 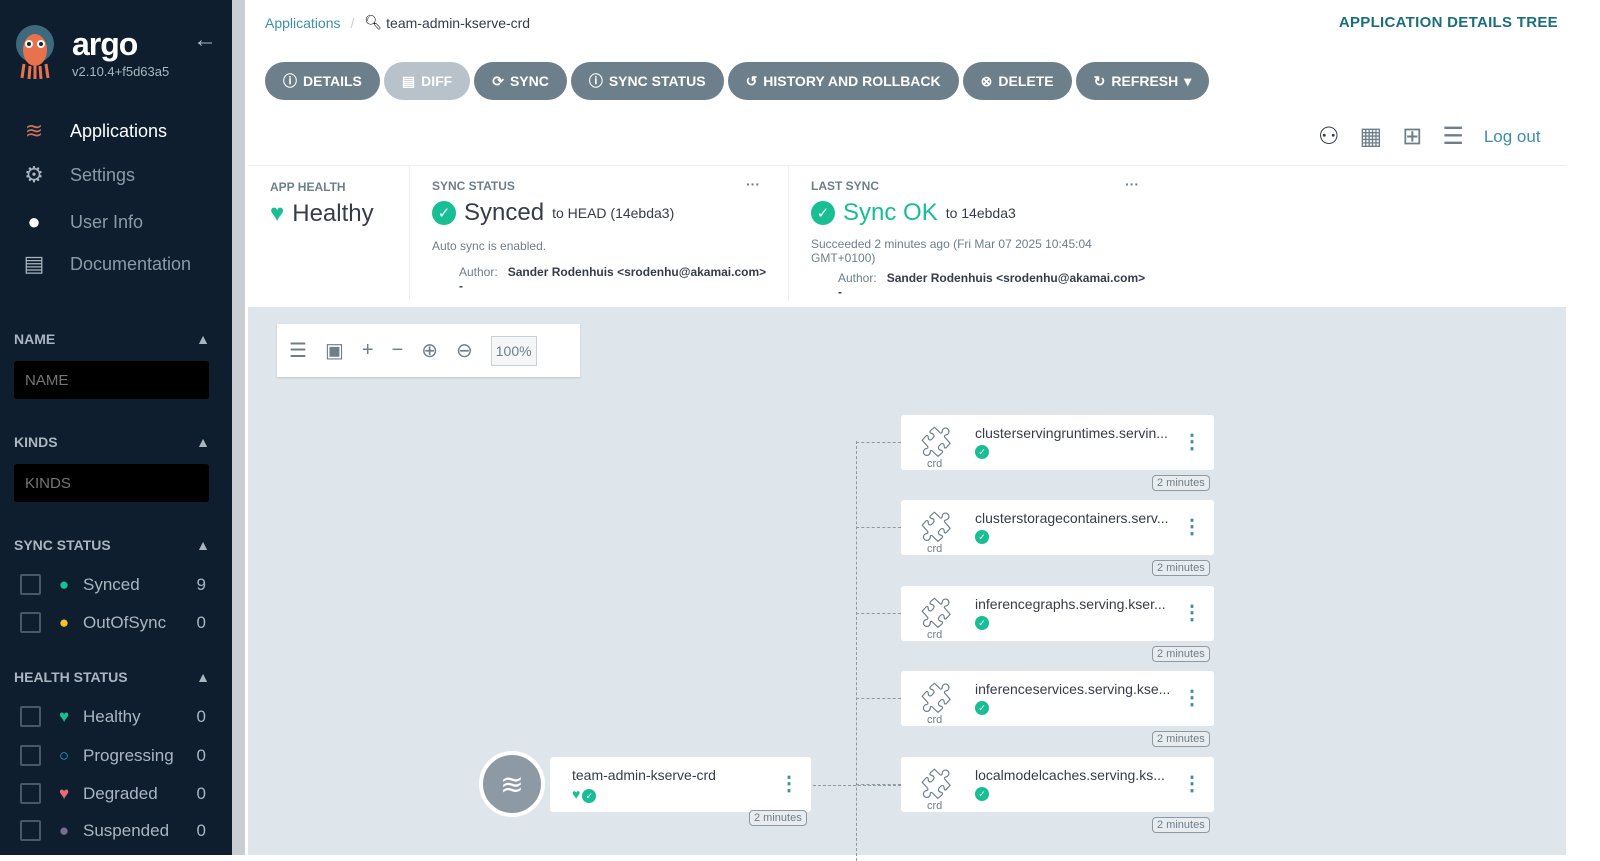 I want to click on nav-applications: ≋ Applications, so click(x=116, y=131).